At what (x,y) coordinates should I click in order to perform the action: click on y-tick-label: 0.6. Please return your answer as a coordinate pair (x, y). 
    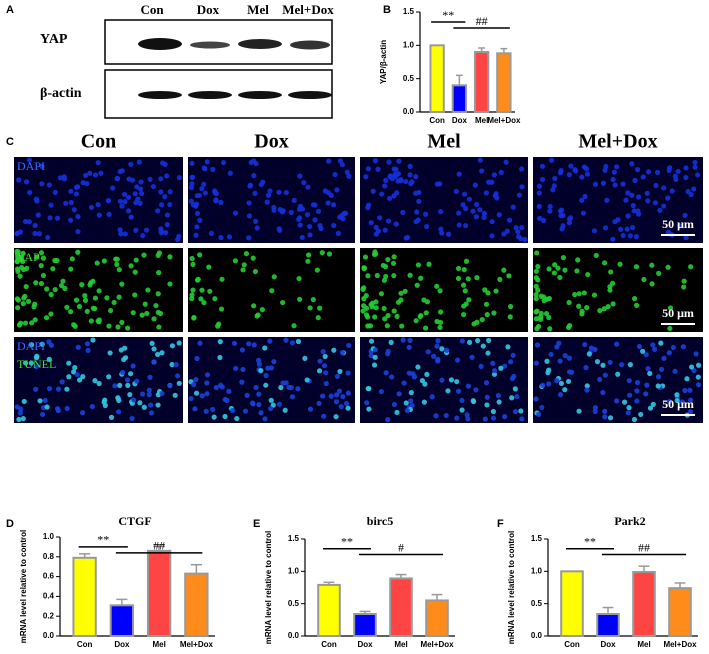
    Looking at the image, I should click on (49, 576).